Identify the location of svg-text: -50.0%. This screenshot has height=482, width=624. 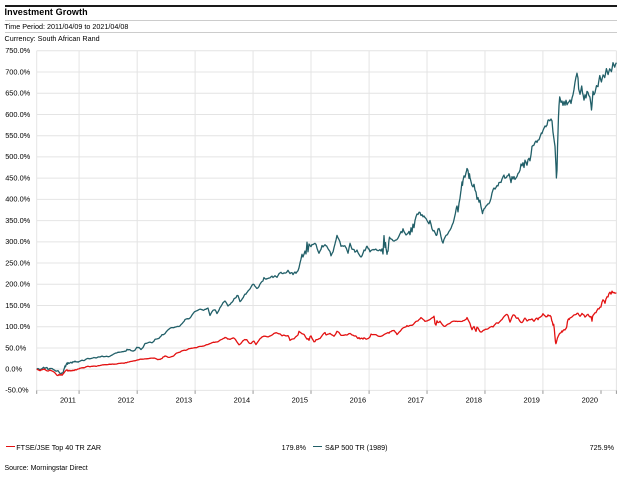
(17, 390).